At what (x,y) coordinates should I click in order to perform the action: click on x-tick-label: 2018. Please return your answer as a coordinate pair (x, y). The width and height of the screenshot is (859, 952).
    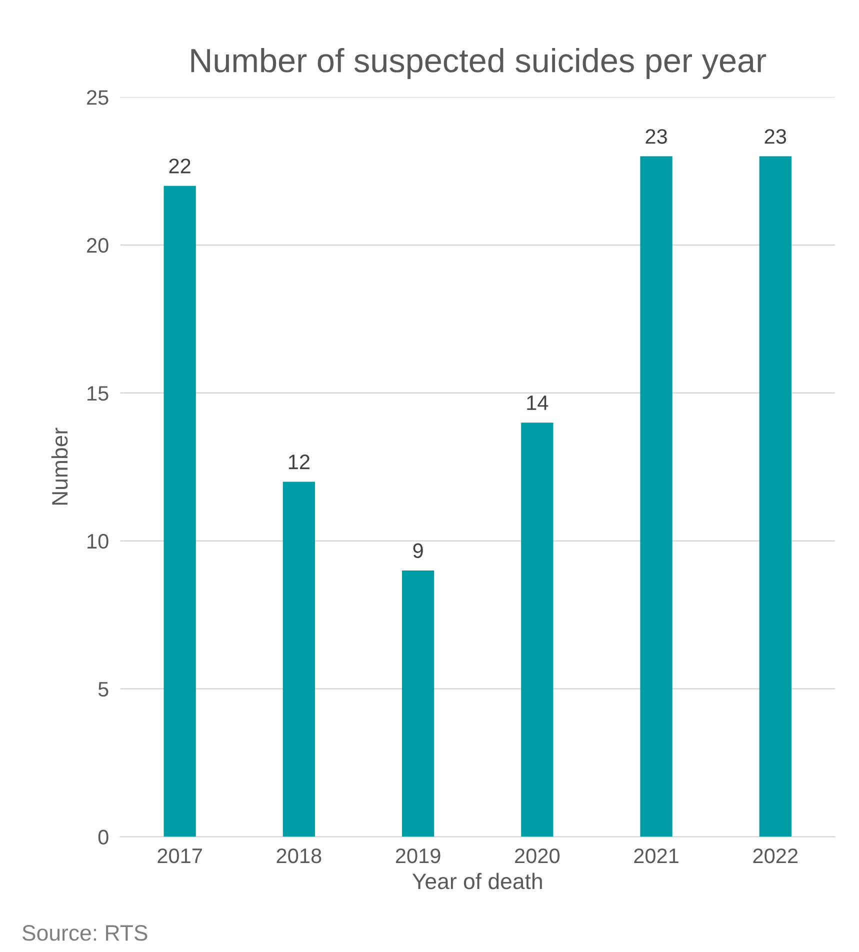
    Looking at the image, I should click on (299, 856).